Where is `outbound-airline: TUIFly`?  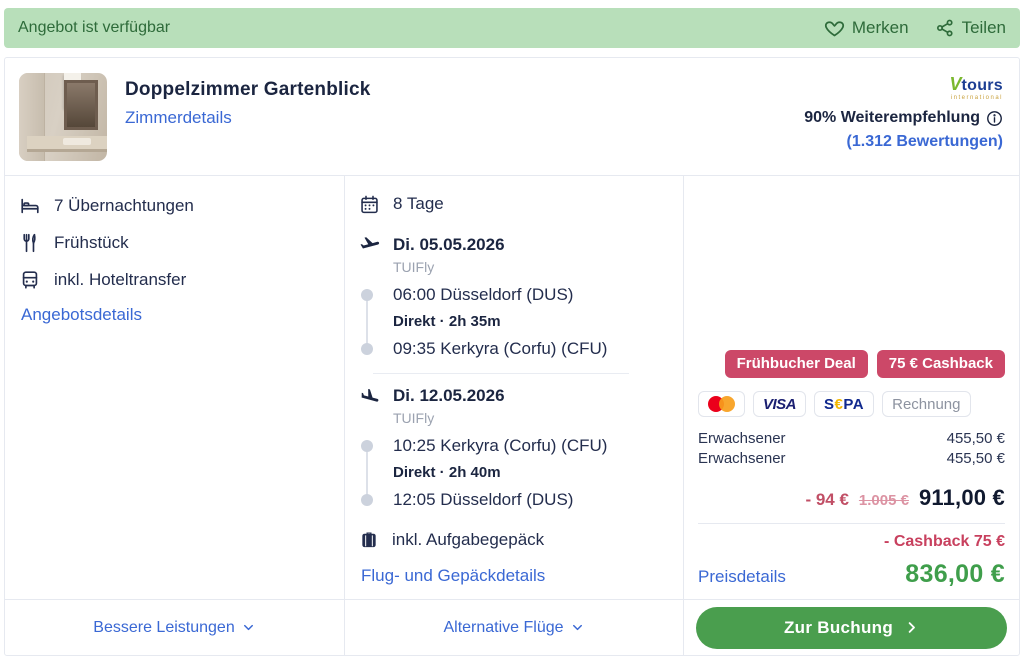
outbound-airline: TUIFly is located at coordinates (414, 267).